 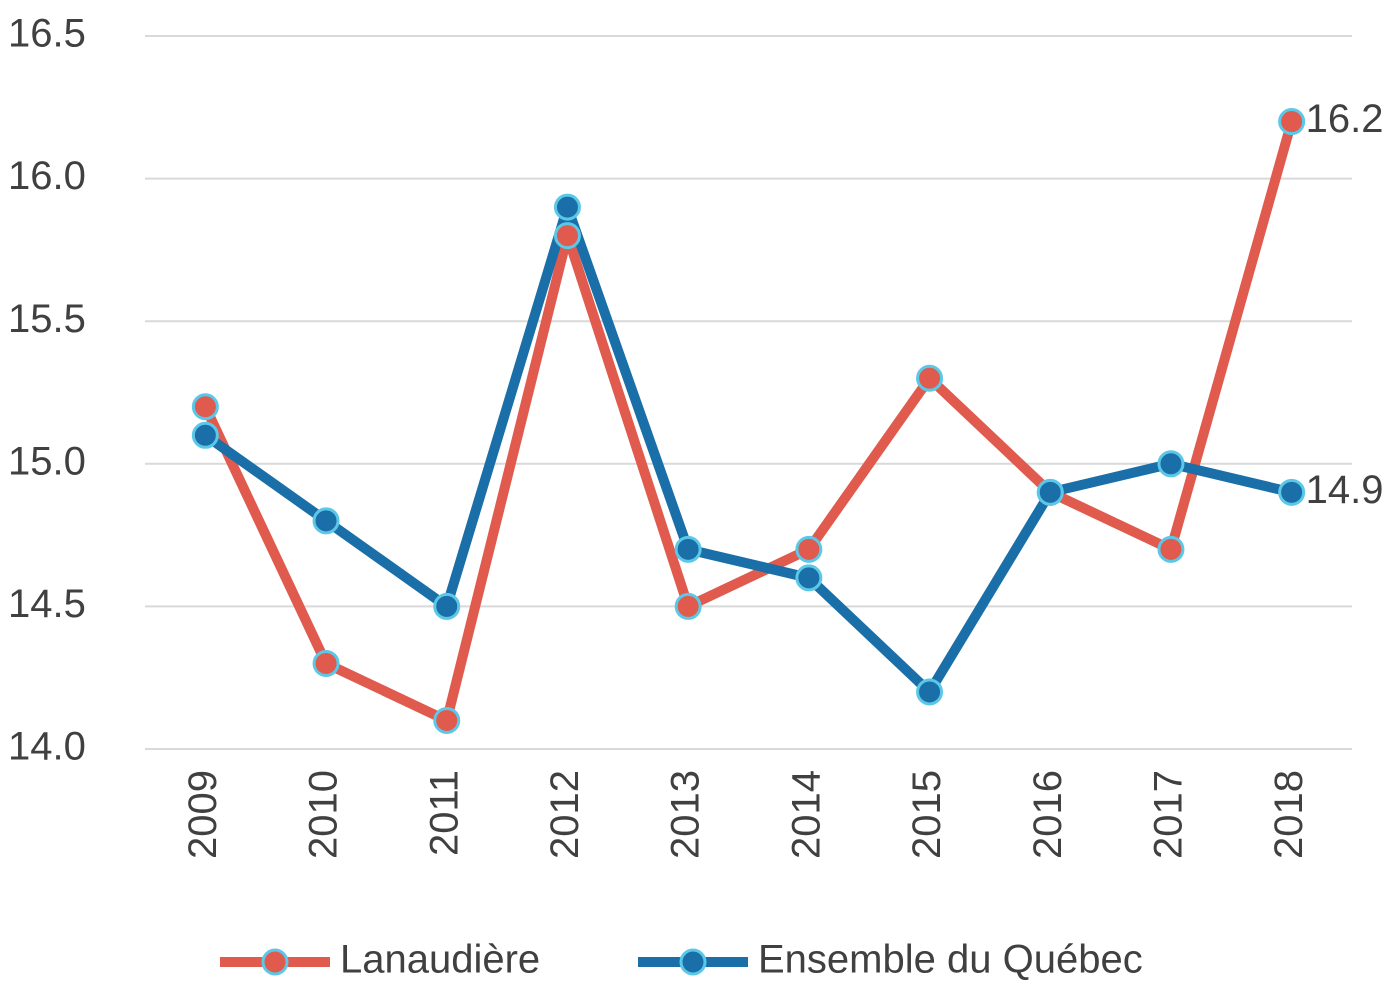 What do you see at coordinates (47, 461) in the screenshot?
I see `y-tick-label: 15.0` at bounding box center [47, 461].